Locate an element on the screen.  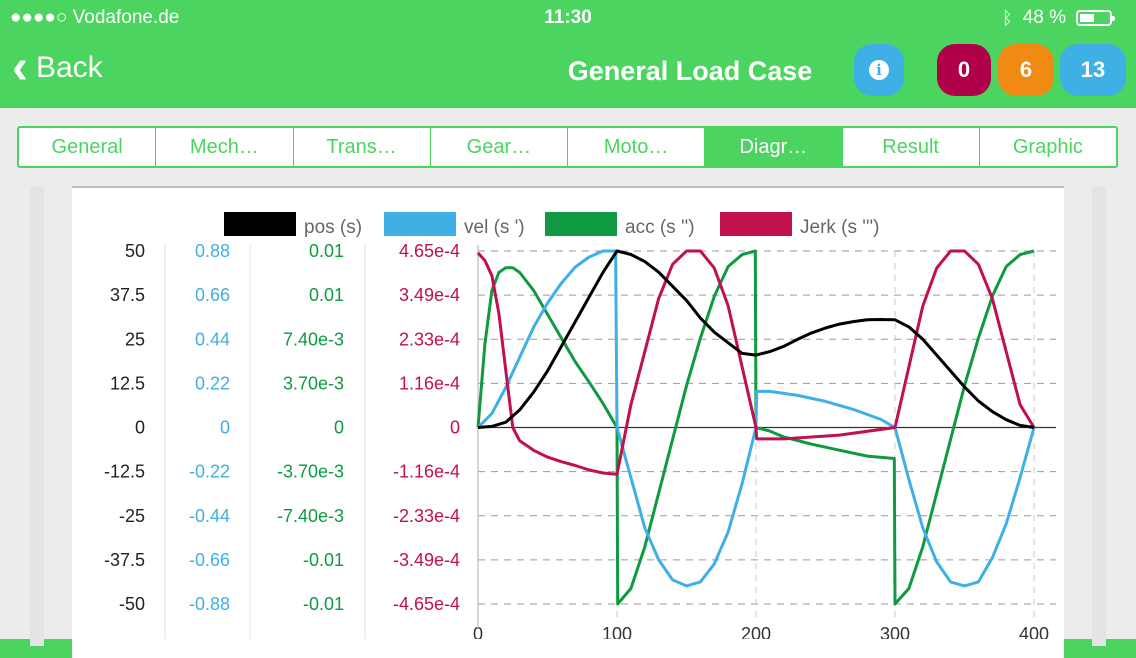
y-tick-label: 0.88 is located at coordinates (212, 251).